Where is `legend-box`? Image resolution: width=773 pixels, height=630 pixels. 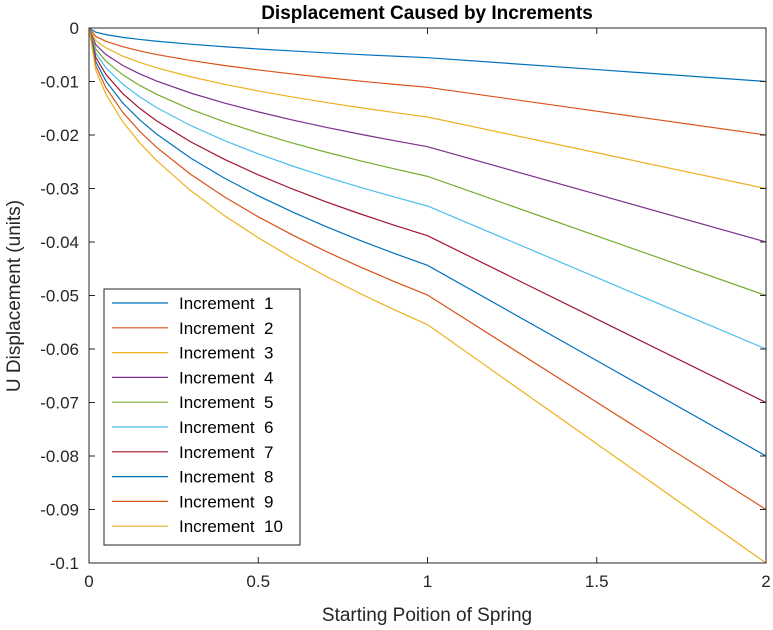
legend-box is located at coordinates (202, 417).